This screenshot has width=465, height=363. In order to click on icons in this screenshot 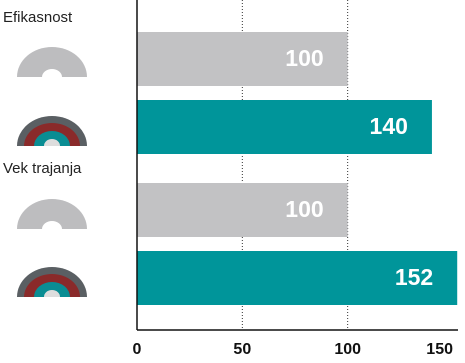, I will do `click(52, 172)`.